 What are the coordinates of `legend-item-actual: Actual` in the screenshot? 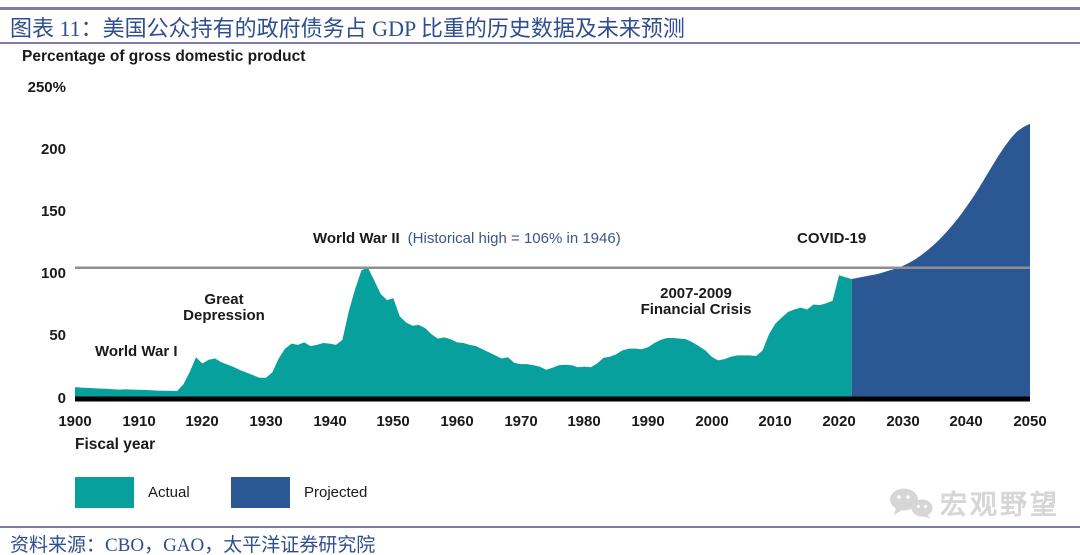 It's located at (132, 492).